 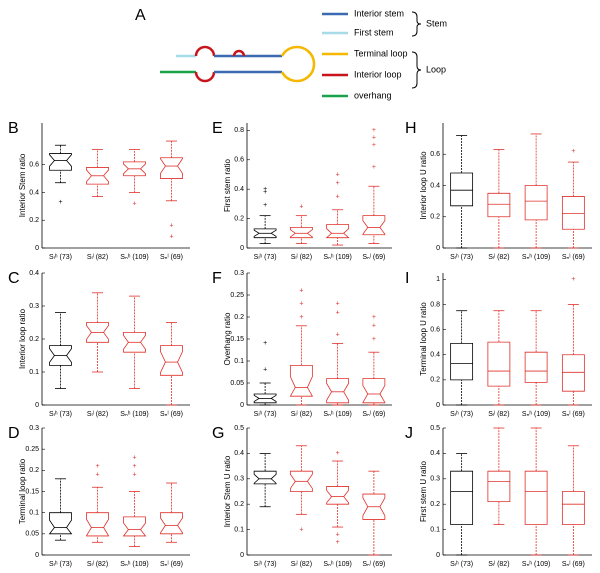 I want to click on y-axis-label: Overhang ratio, so click(x=227, y=338).